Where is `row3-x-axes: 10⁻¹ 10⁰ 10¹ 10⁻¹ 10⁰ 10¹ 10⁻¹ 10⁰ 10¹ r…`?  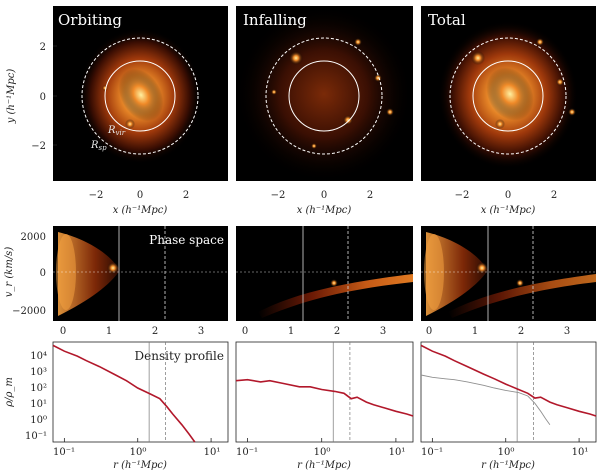 row3-x-axes: 10⁻¹ 10⁰ 10¹ 10⁻¹ 10⁰ 10¹ 10⁻¹ 10⁰ 10¹ r… is located at coordinates (320, 459).